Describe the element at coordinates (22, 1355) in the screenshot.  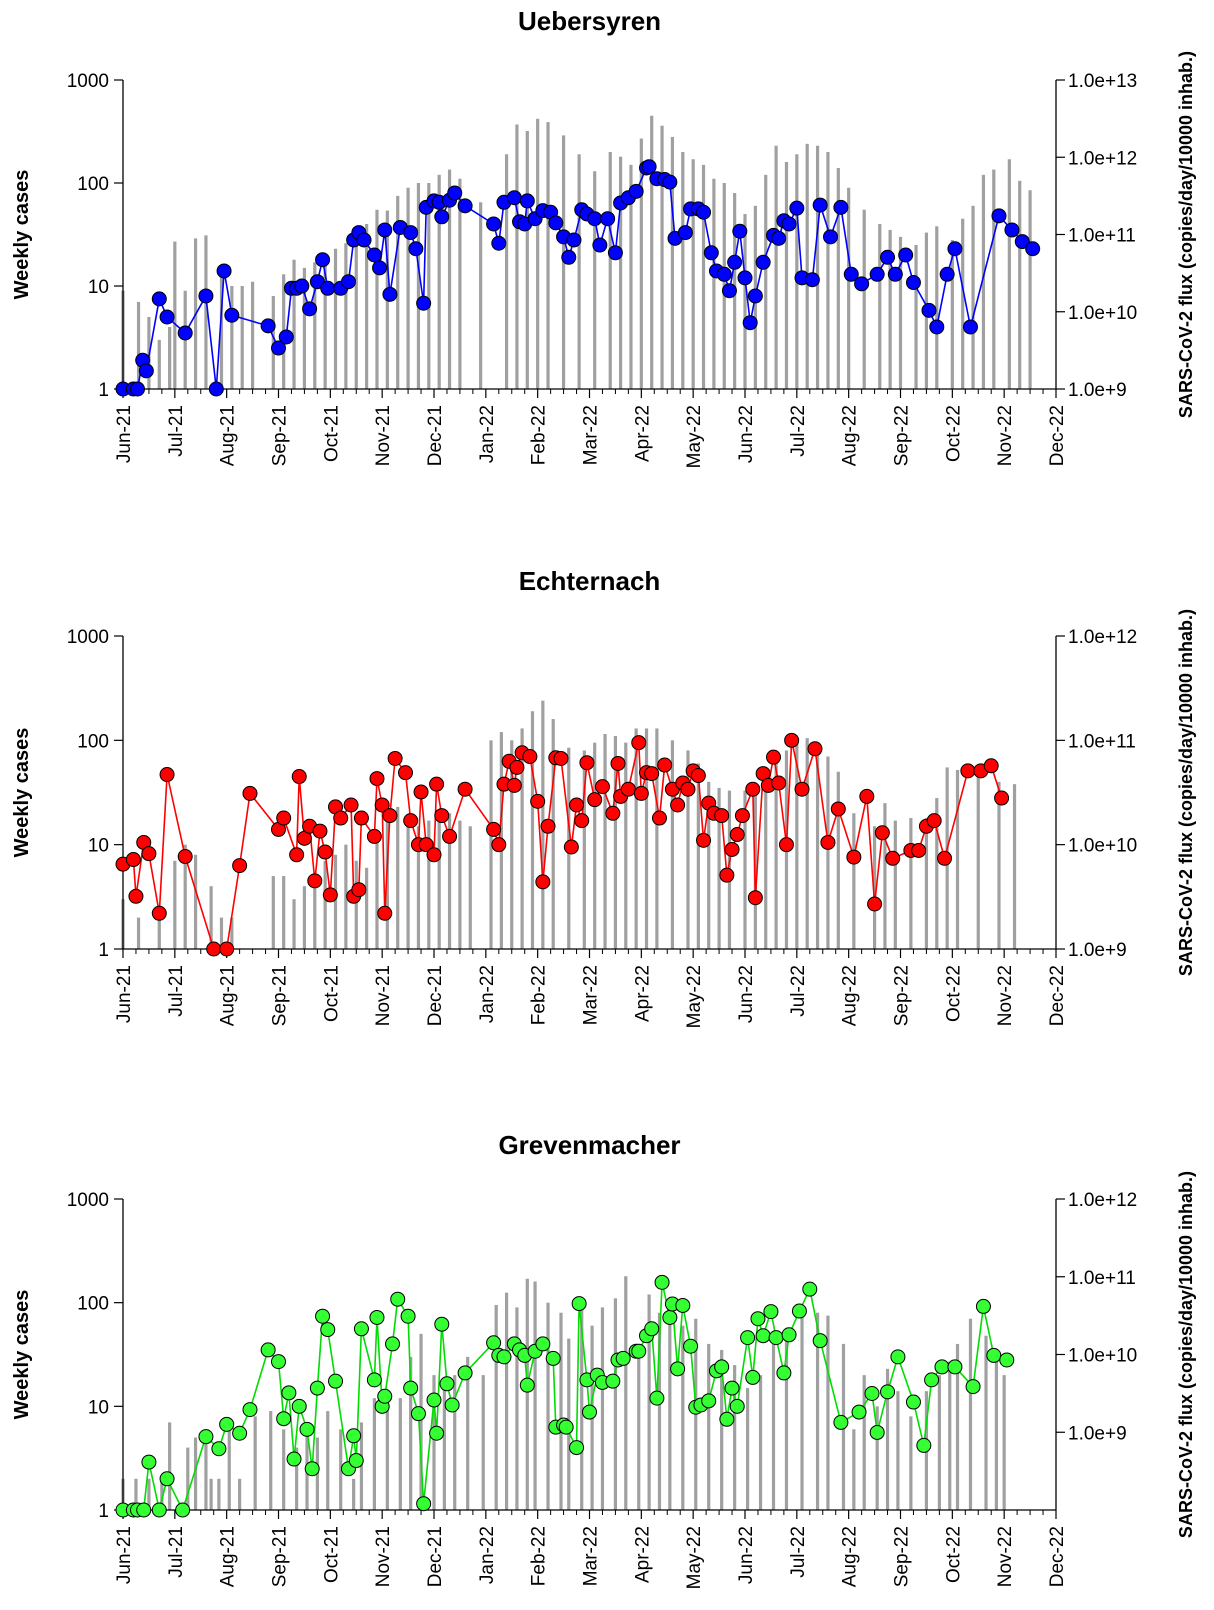
I see `y-axis-label: Weekly cases` at that location.